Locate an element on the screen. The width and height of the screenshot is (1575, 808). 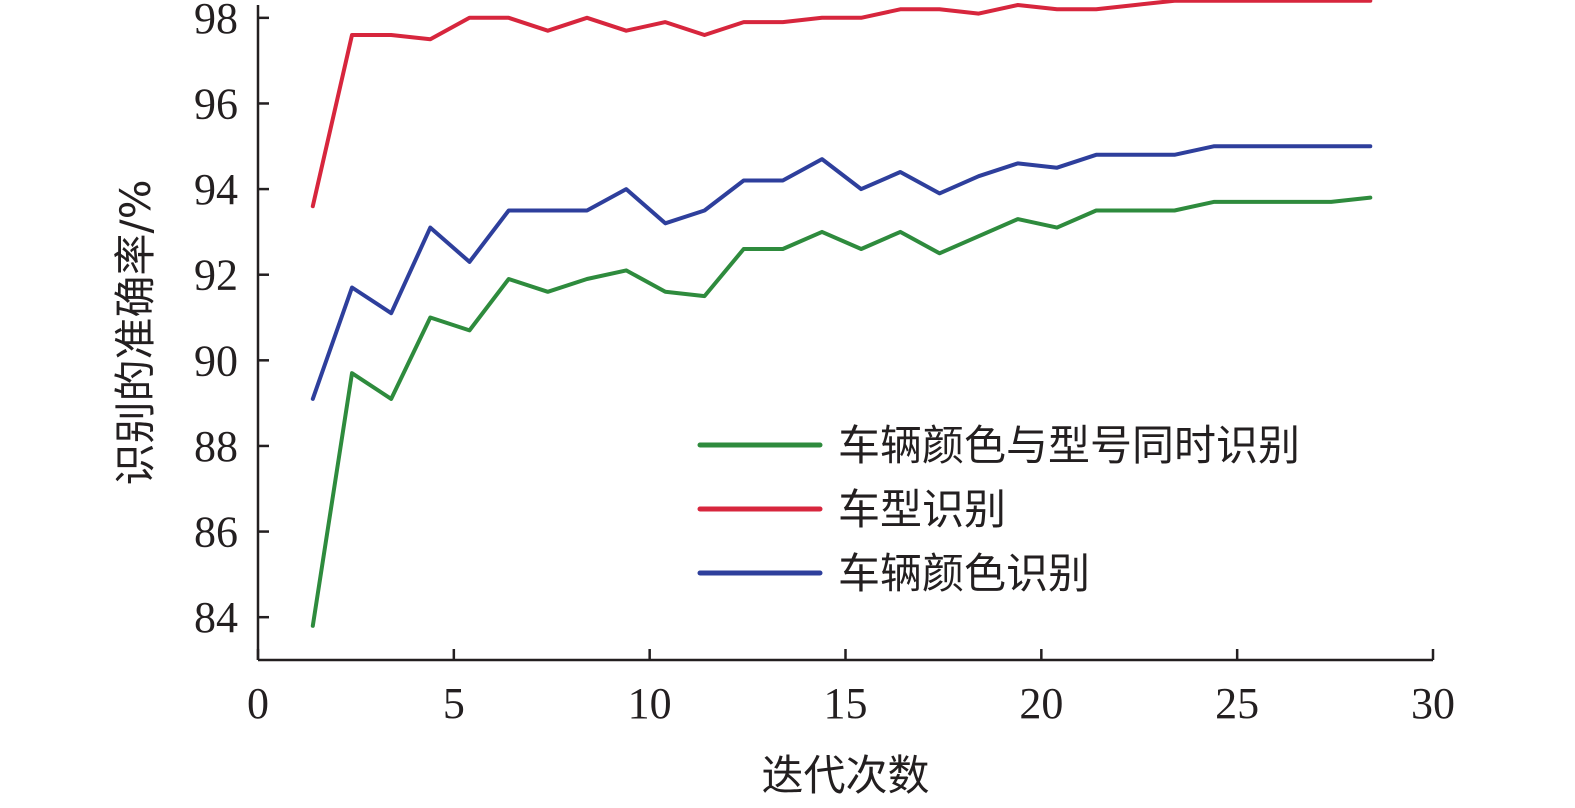
x-tick-label: 0 is located at coordinates (258, 703).